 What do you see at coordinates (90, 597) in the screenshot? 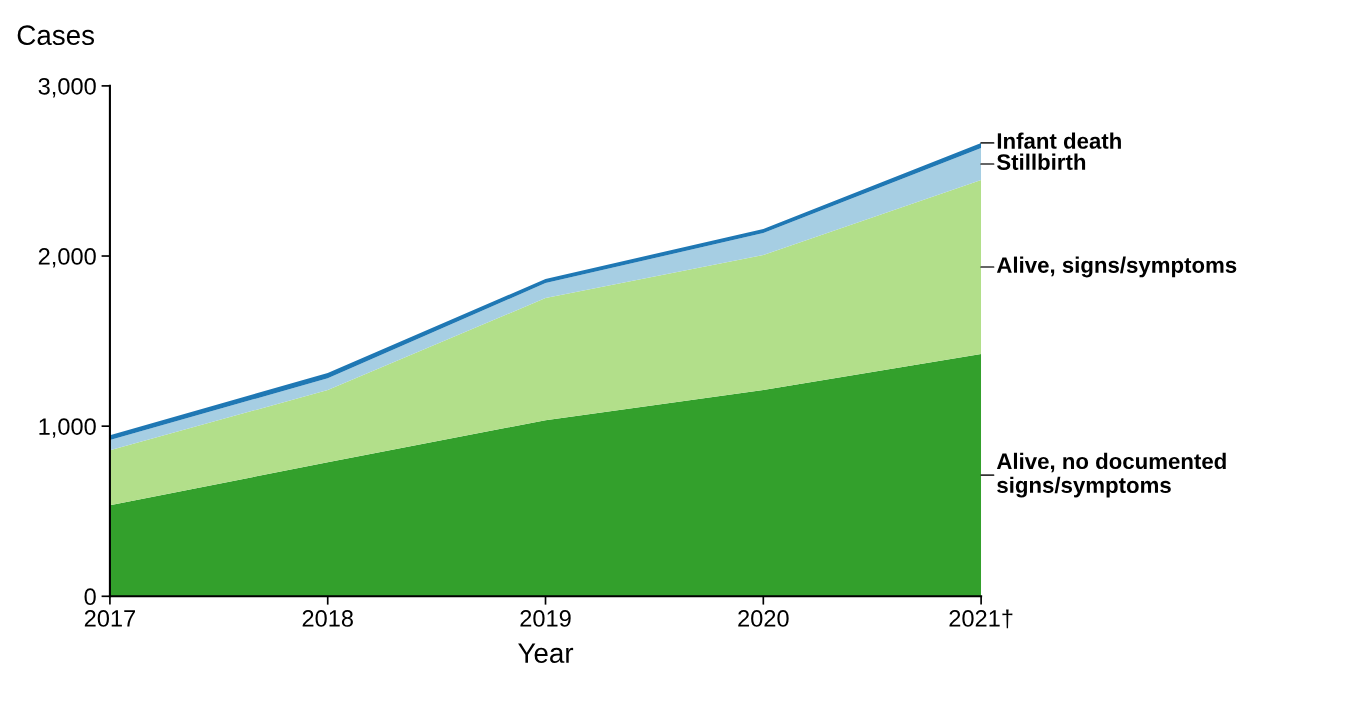
I see `y-tick-label: 0` at bounding box center [90, 597].